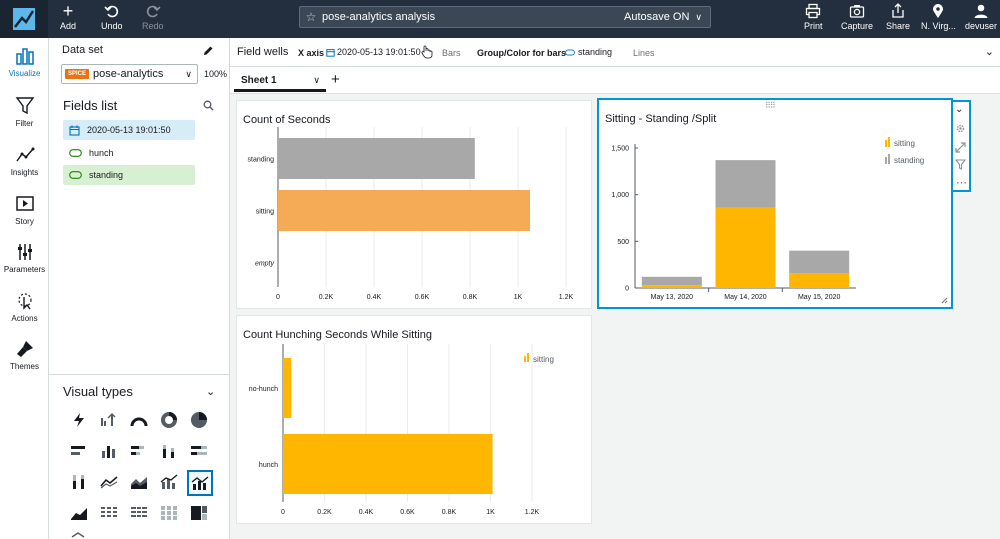  I want to click on autosave-dropdown: Autosave ON ∨, so click(663, 17).